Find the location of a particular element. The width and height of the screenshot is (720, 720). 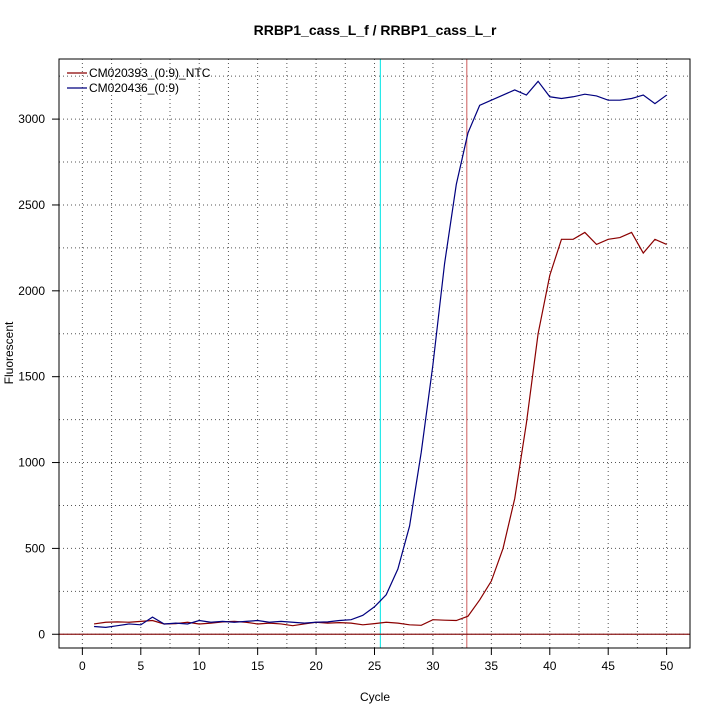

y-axis: 0 500 1000 1500 2000 2500 3000 is located at coordinates (38, 376).